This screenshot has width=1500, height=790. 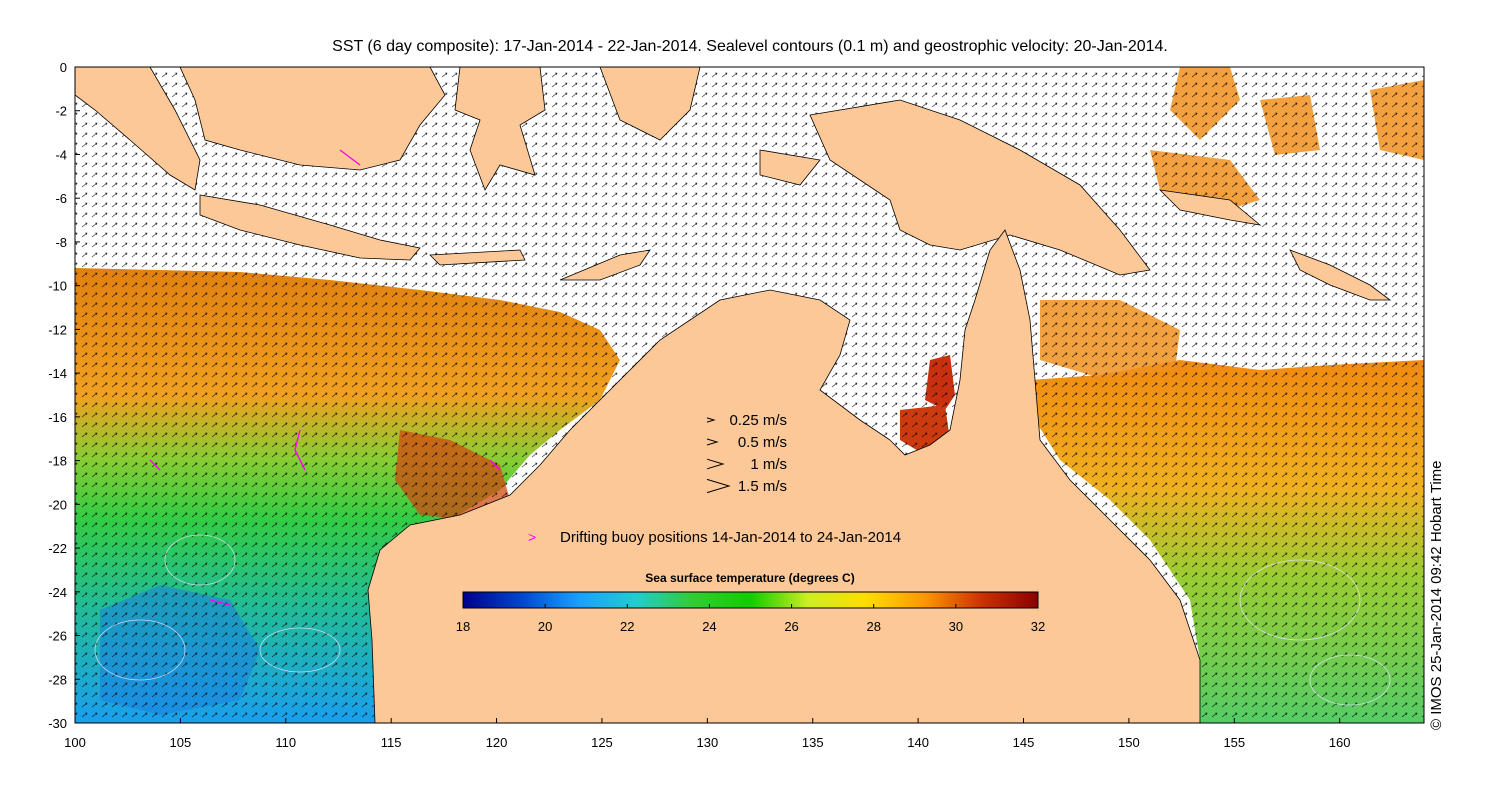 I want to click on y-tick-label: -6, so click(x=61, y=198).